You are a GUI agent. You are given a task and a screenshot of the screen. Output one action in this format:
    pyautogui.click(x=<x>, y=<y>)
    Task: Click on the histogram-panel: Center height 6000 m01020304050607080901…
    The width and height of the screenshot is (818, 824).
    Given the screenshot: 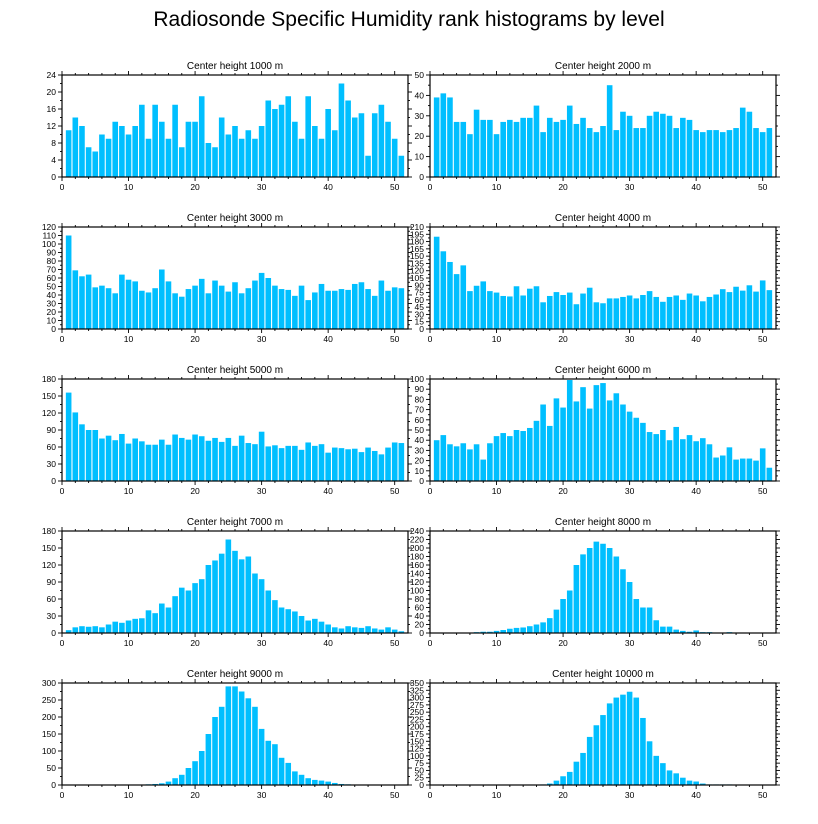 What is the action you would take?
    pyautogui.click(x=595, y=430)
    